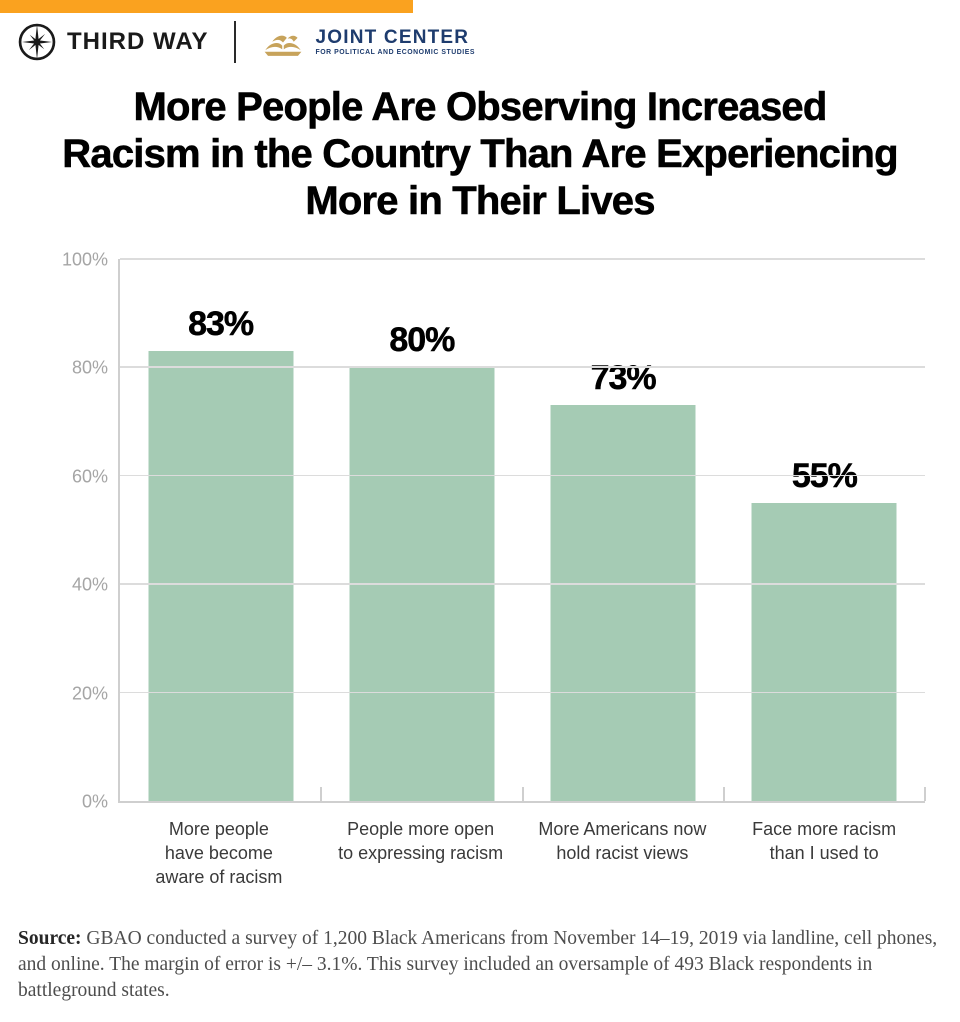  I want to click on bar-slot: 83%, so click(220, 530).